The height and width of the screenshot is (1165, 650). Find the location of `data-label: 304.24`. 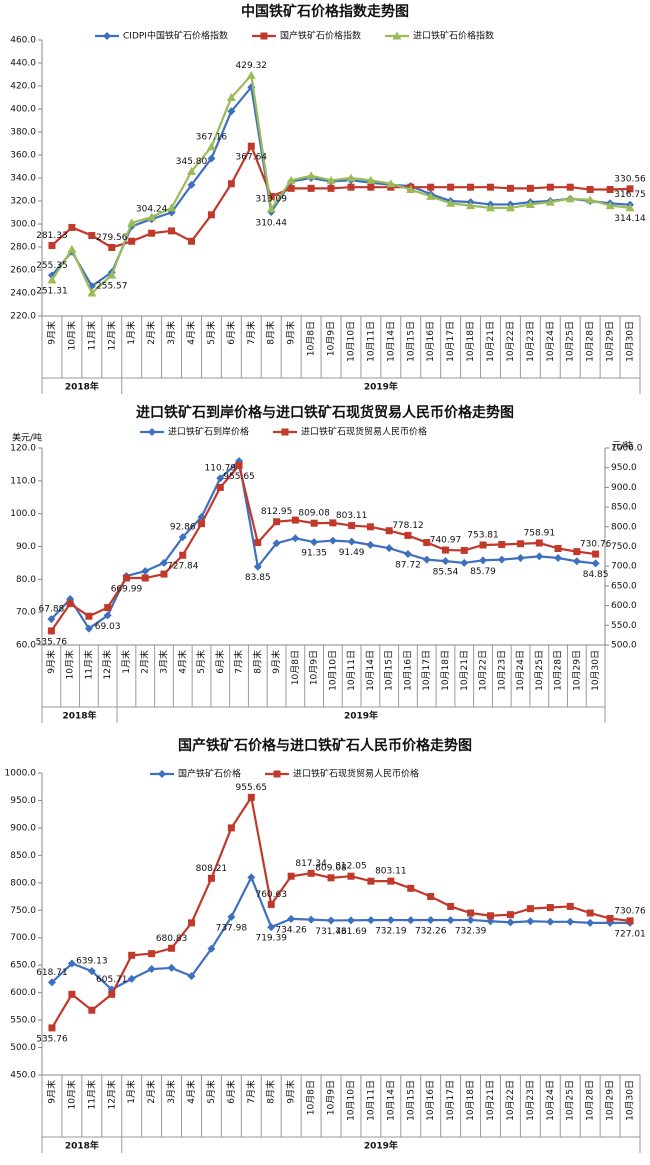

data-label: 304.24 is located at coordinates (152, 210).